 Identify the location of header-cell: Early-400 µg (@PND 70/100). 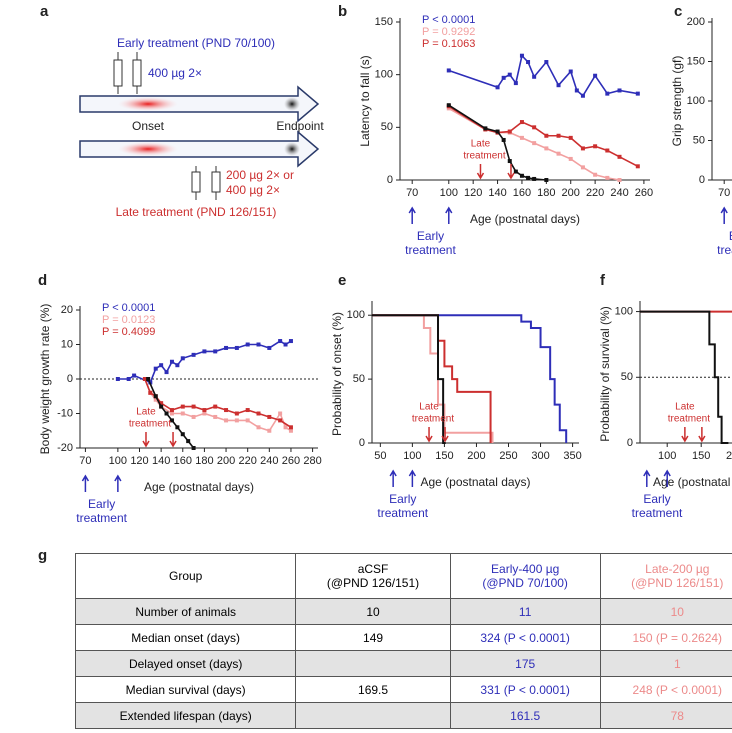
(525, 576).